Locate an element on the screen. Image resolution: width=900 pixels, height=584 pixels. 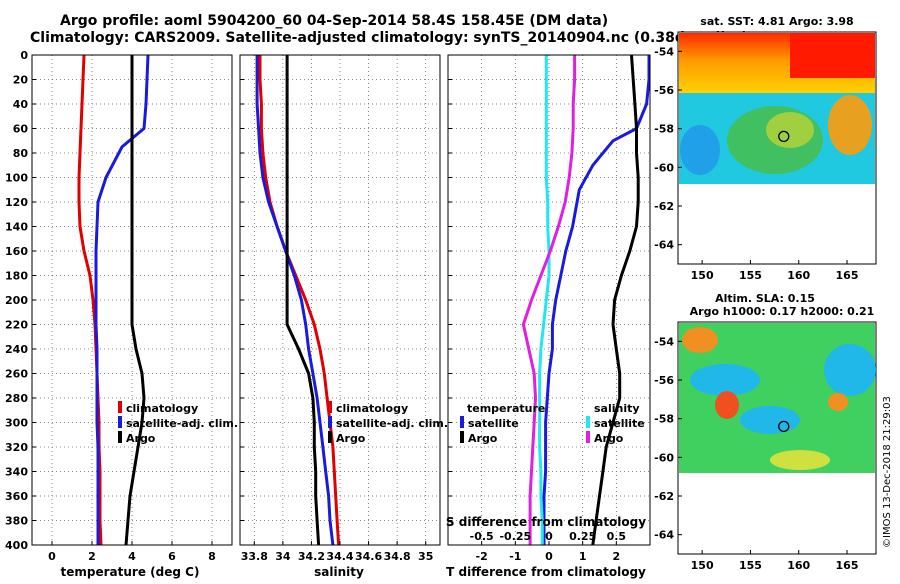
sla-map is located at coordinates (777, 438).